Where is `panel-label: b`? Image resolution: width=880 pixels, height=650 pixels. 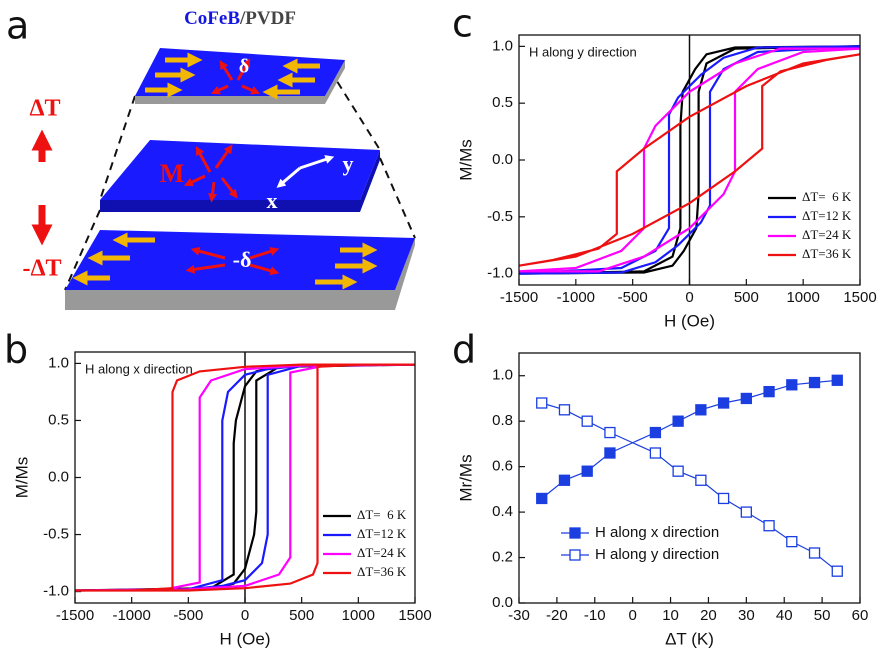
panel-label: b is located at coordinates (16, 350).